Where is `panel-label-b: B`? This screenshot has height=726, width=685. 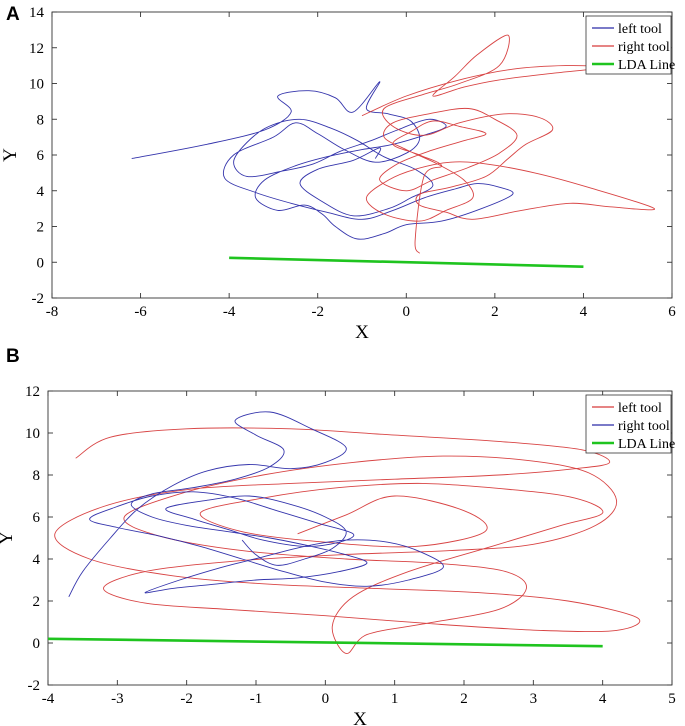
panel-label-b: B is located at coordinates (13, 356).